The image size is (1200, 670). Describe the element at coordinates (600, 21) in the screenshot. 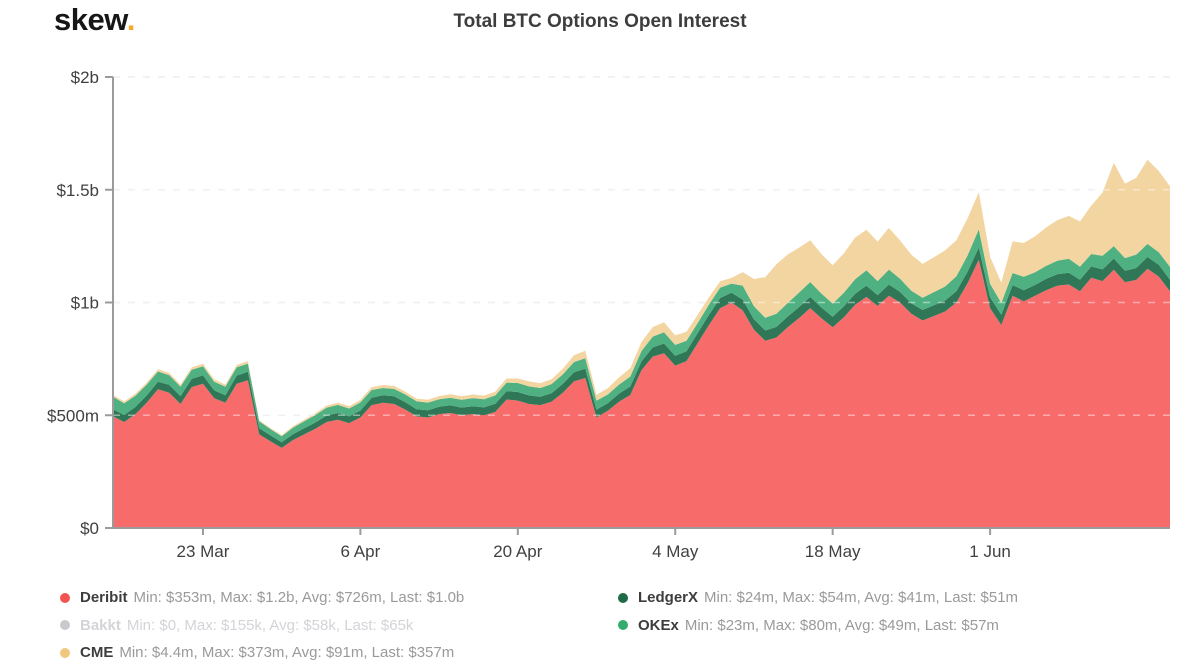

I see `page-title: Total BTC Options Open Interest` at that location.